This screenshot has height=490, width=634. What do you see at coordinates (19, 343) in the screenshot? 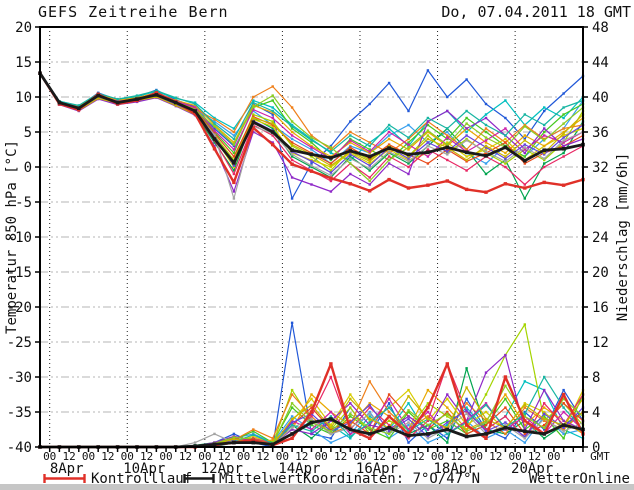
I see `left-tick-label: -25` at bounding box center [19, 343].